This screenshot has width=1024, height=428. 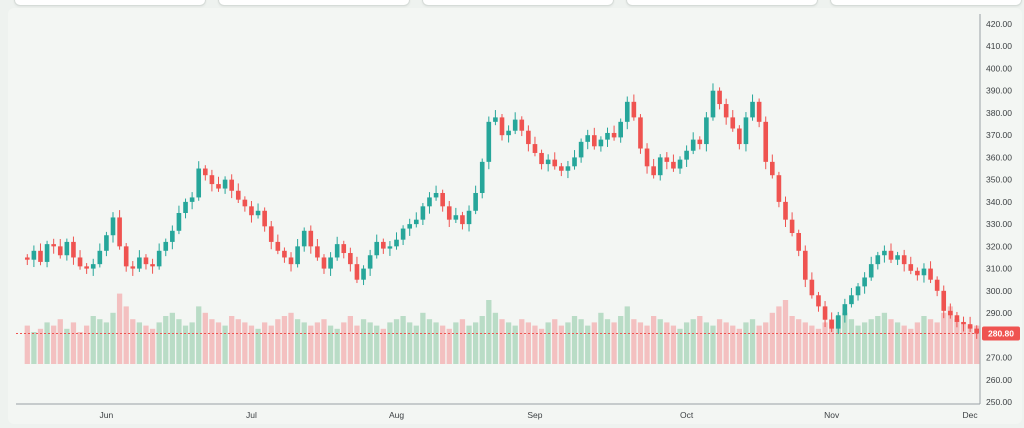 I want to click on time-tick-label: Sep, so click(x=534, y=415).